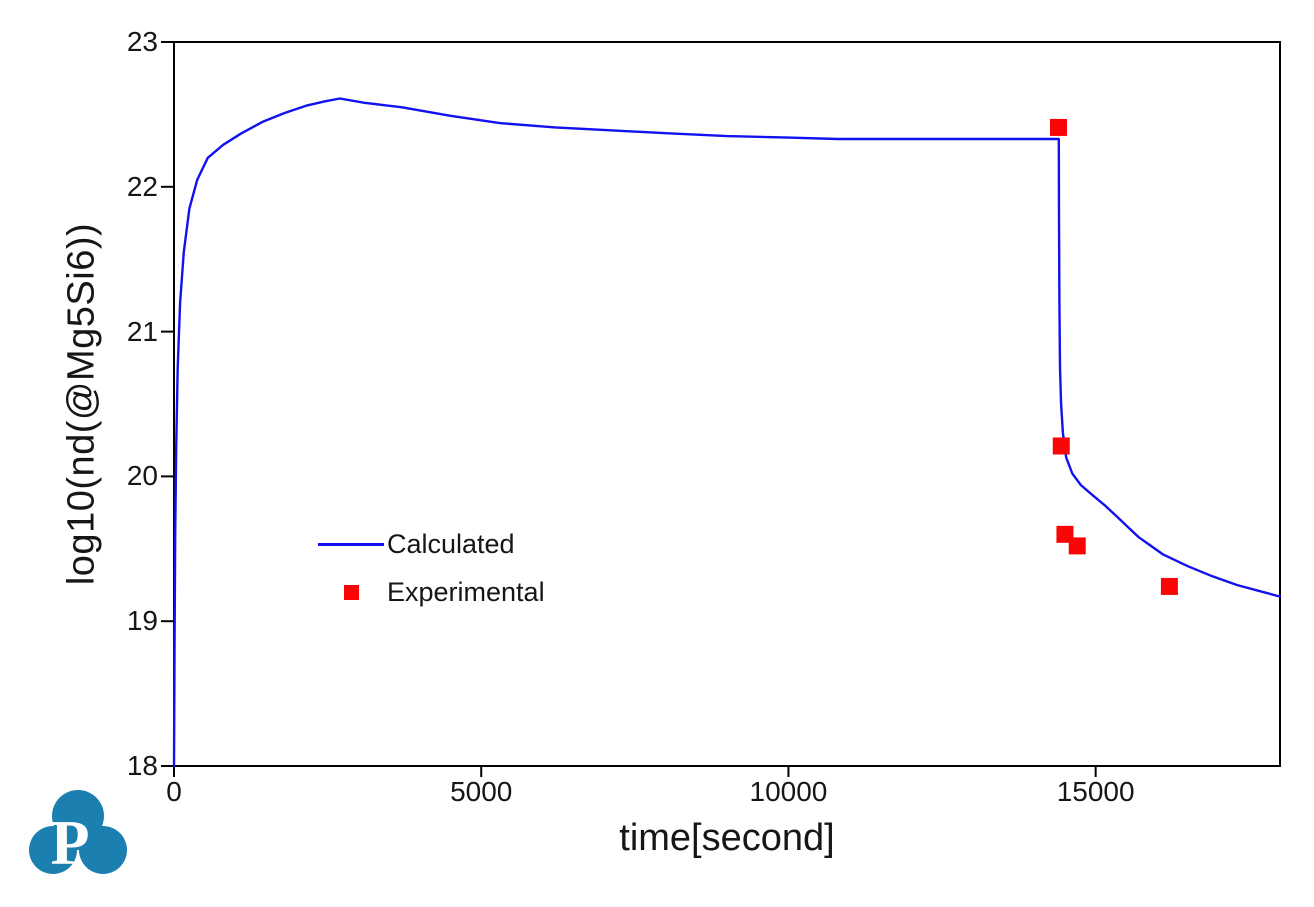 This screenshot has height=907, width=1314. What do you see at coordinates (142, 186) in the screenshot?
I see `y-tick-label: 22` at bounding box center [142, 186].